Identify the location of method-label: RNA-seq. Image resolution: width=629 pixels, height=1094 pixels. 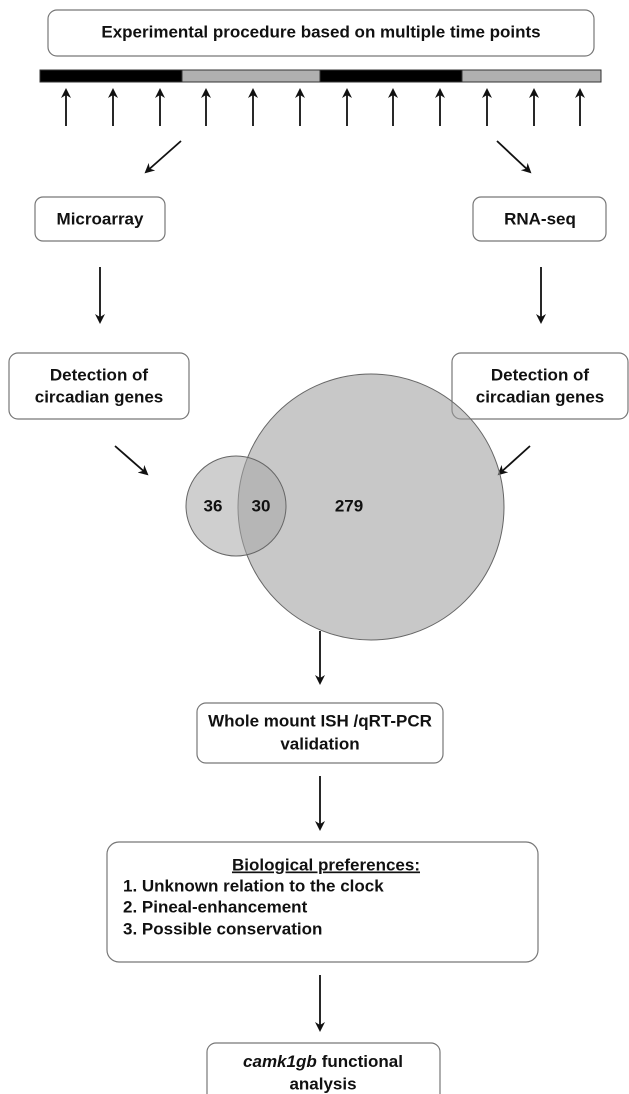
(540, 218).